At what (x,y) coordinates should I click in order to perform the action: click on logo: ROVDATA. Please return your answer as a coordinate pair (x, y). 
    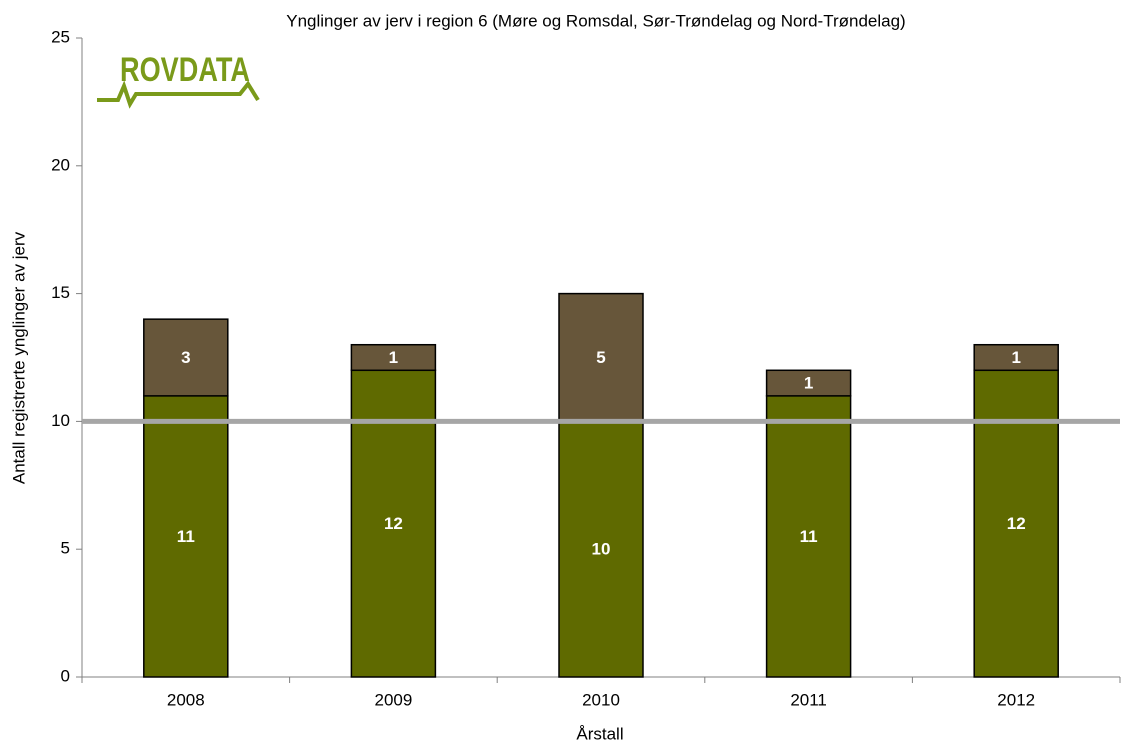
    Looking at the image, I should click on (178, 80).